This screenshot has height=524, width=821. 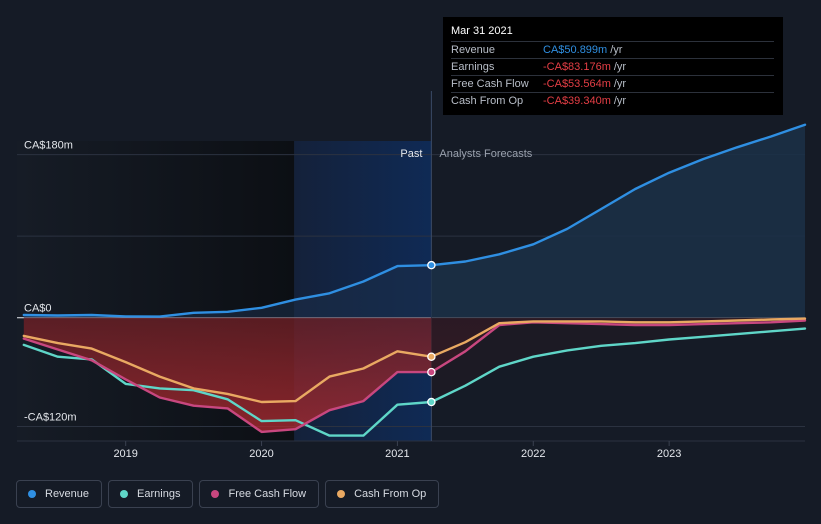 What do you see at coordinates (669, 454) in the screenshot?
I see `x-tick-label: 2023` at bounding box center [669, 454].